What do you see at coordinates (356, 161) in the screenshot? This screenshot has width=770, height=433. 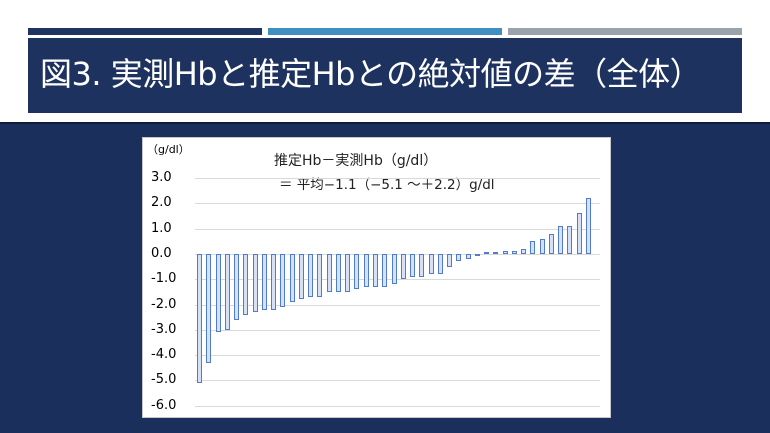 I see `chart-title: 推定Hb－実測Hb（g/dl）` at bounding box center [356, 161].